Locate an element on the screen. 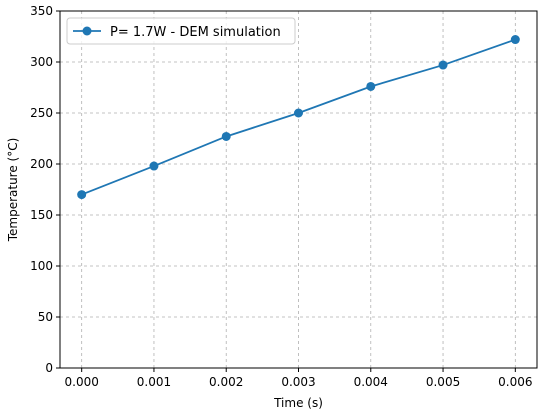 This screenshot has width=550, height=414. y-tick-label: 300 is located at coordinates (41, 62).